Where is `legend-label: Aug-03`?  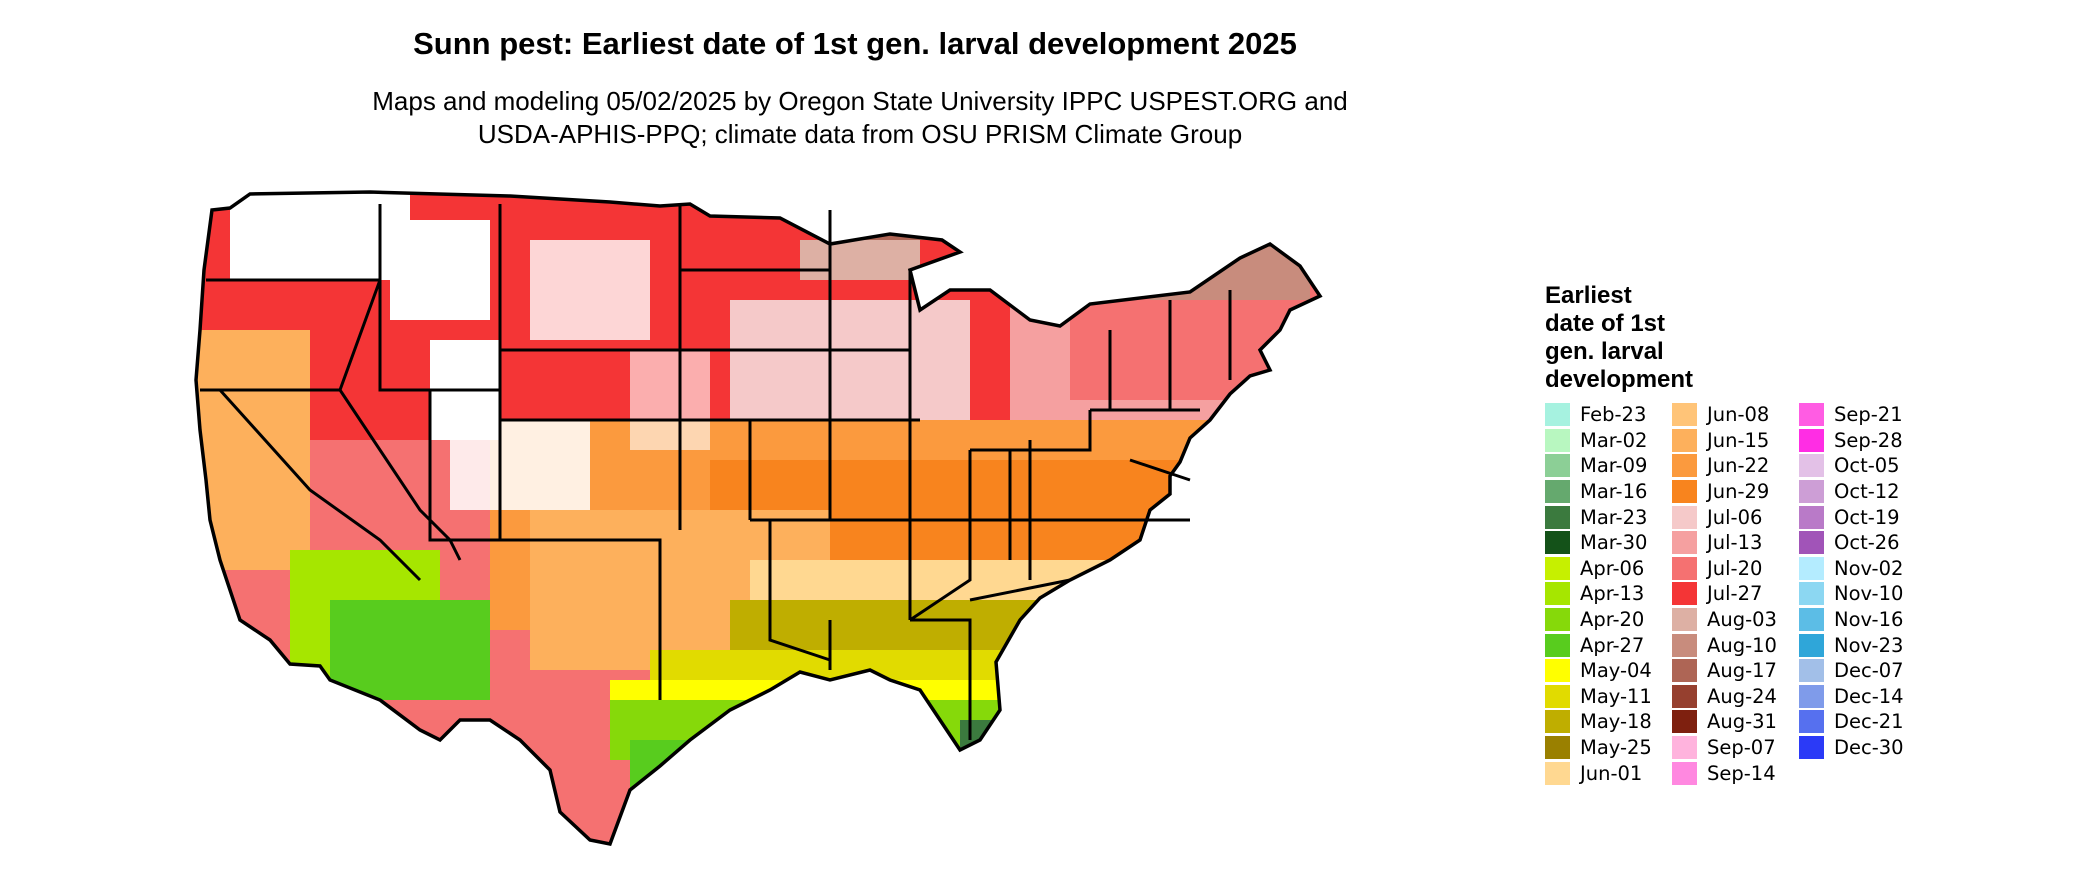 legend-label: Aug-03 is located at coordinates (1742, 620).